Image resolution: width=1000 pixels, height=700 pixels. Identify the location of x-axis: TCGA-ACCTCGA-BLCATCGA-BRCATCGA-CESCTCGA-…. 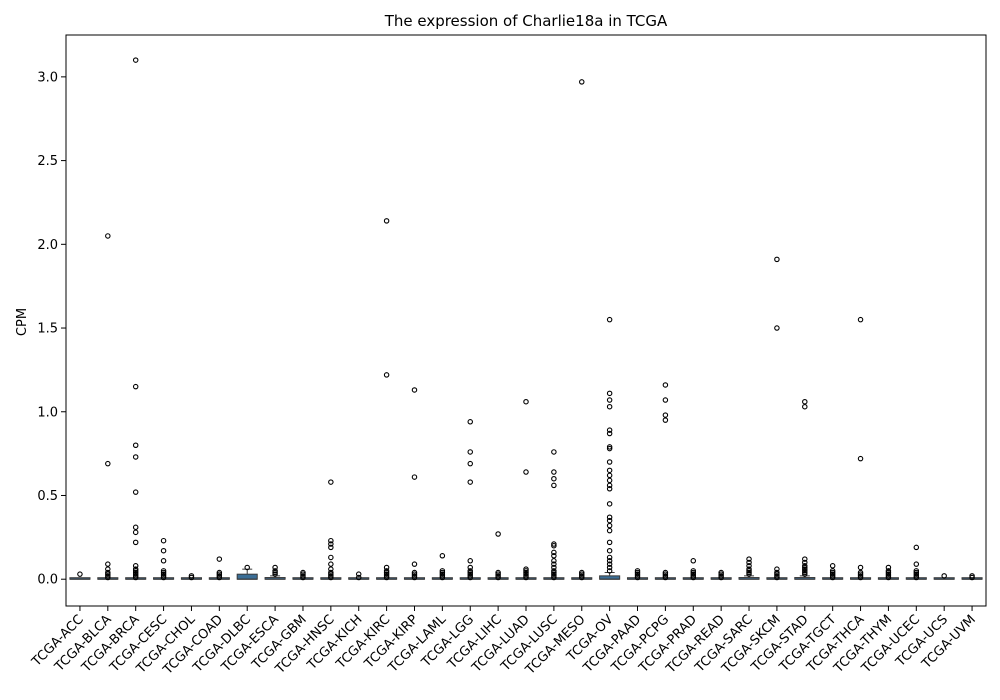
(504, 642).